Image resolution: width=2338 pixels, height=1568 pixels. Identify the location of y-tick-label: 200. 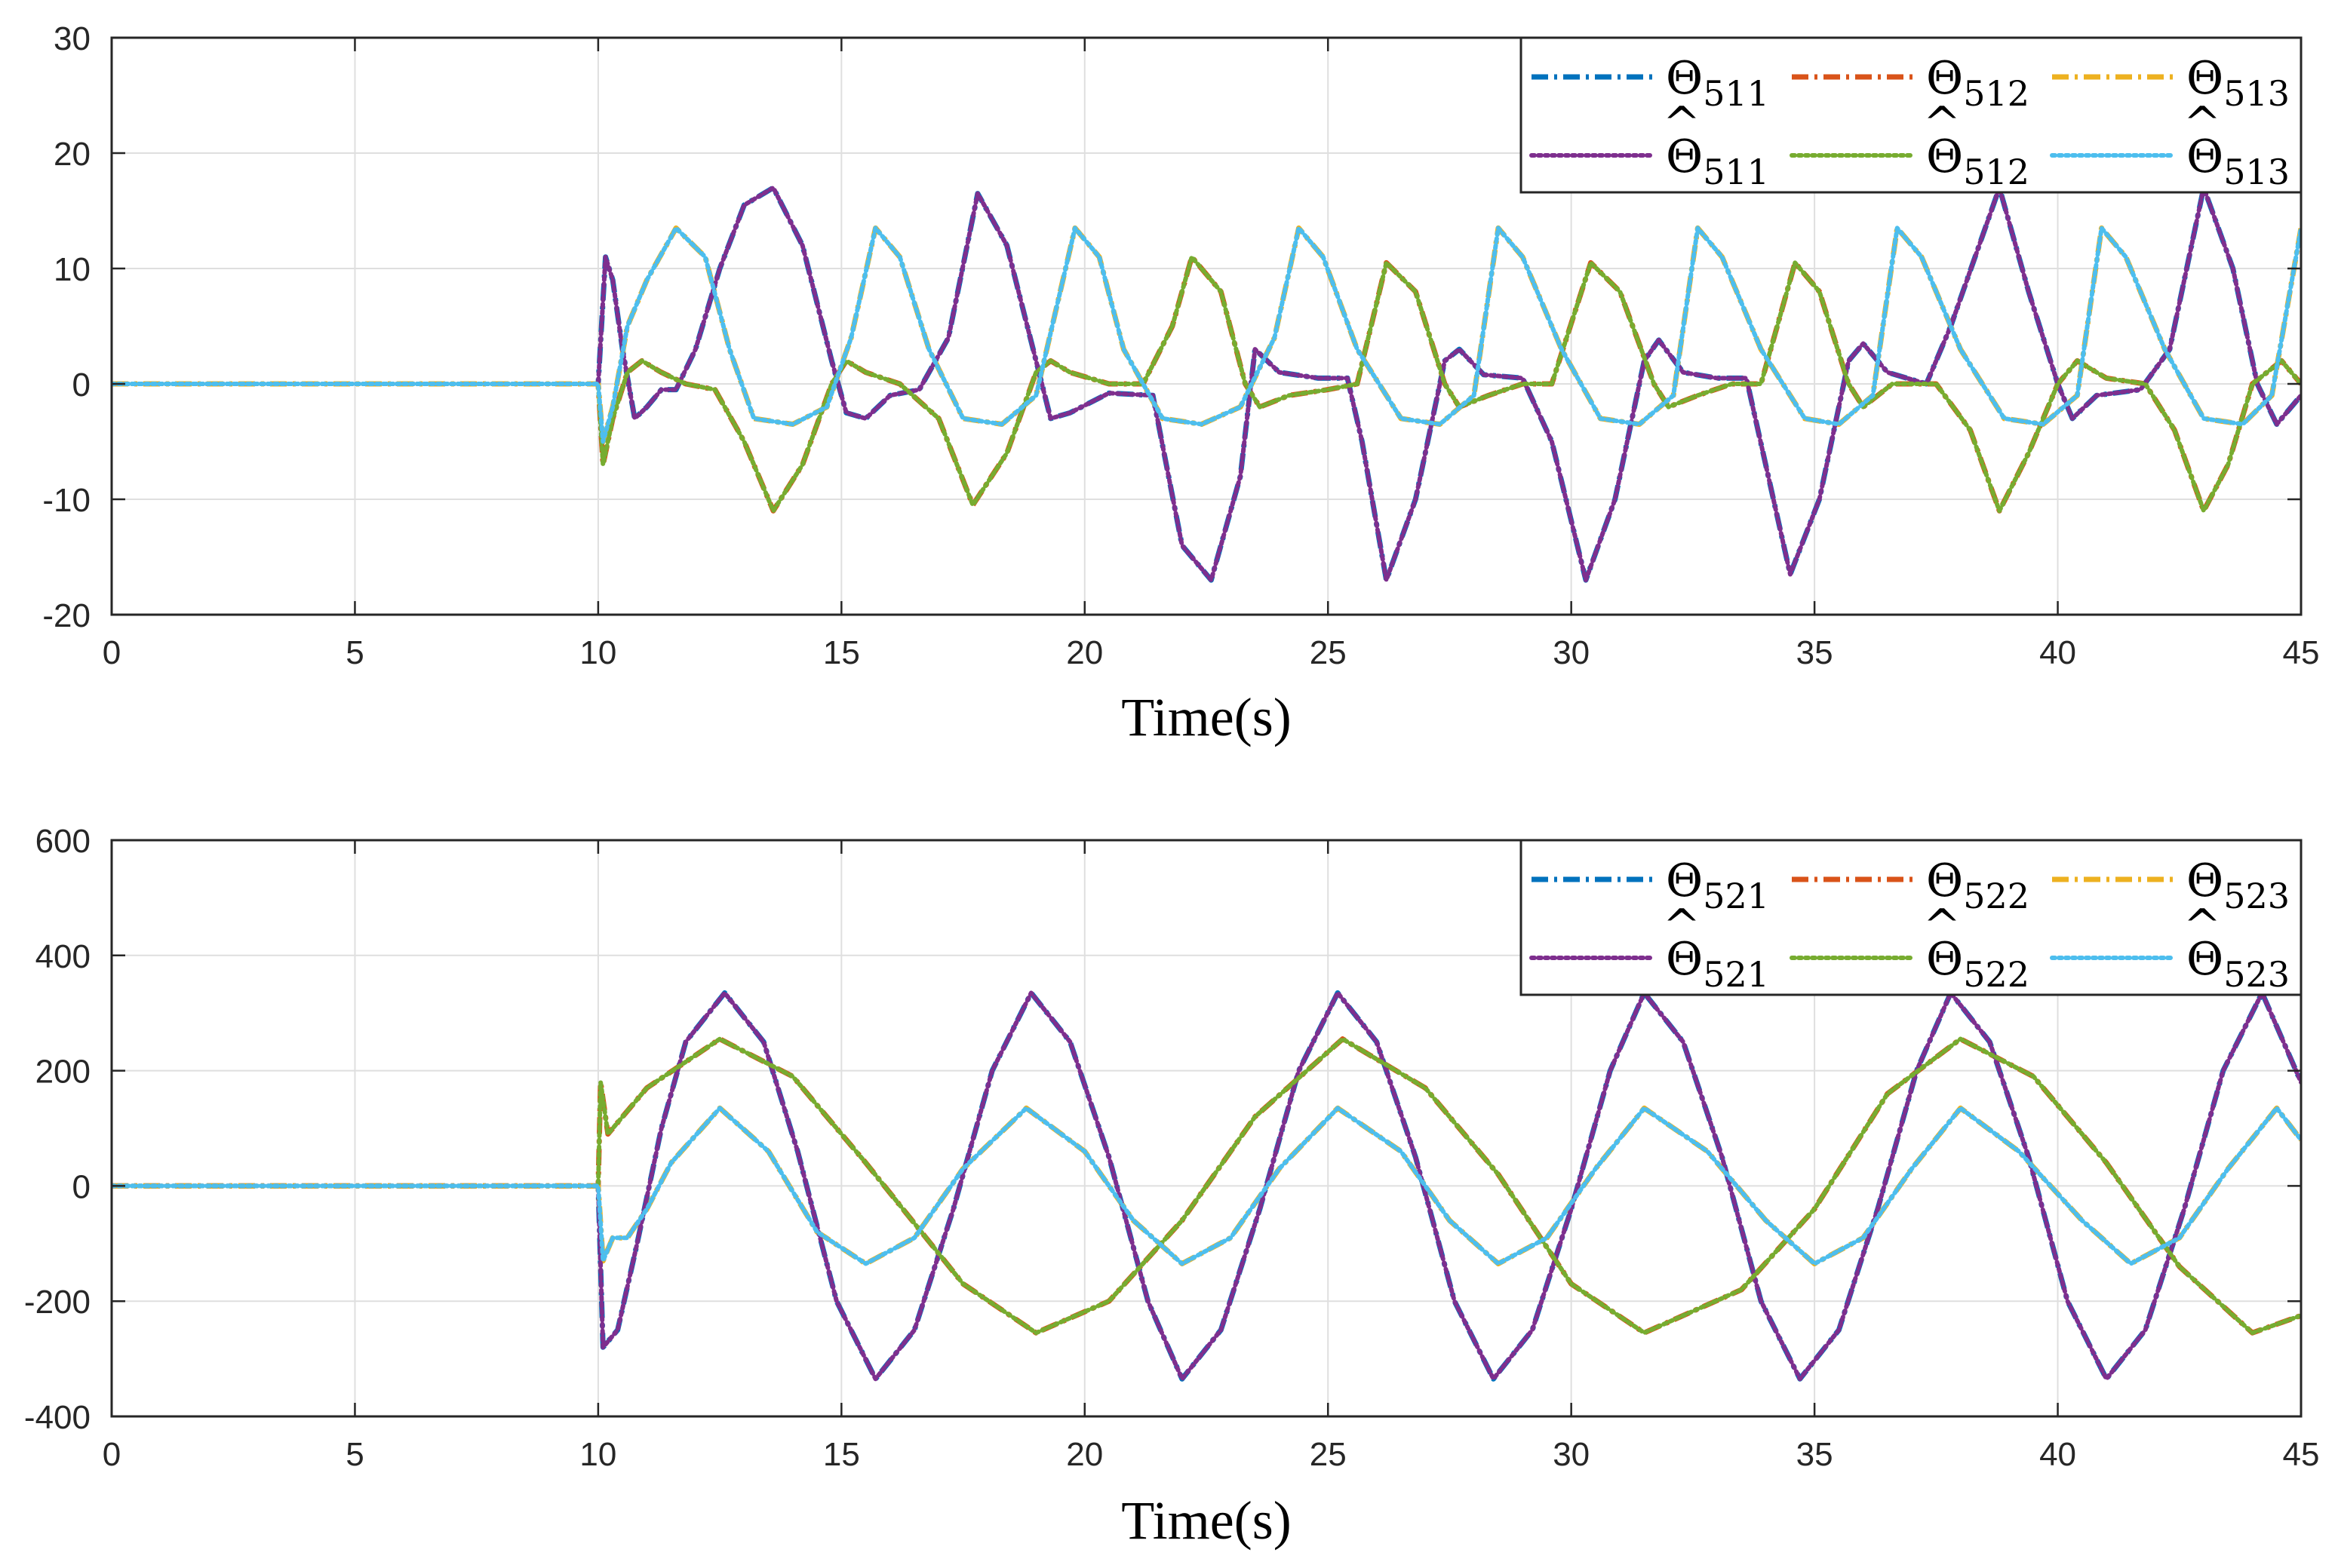
(63, 1073).